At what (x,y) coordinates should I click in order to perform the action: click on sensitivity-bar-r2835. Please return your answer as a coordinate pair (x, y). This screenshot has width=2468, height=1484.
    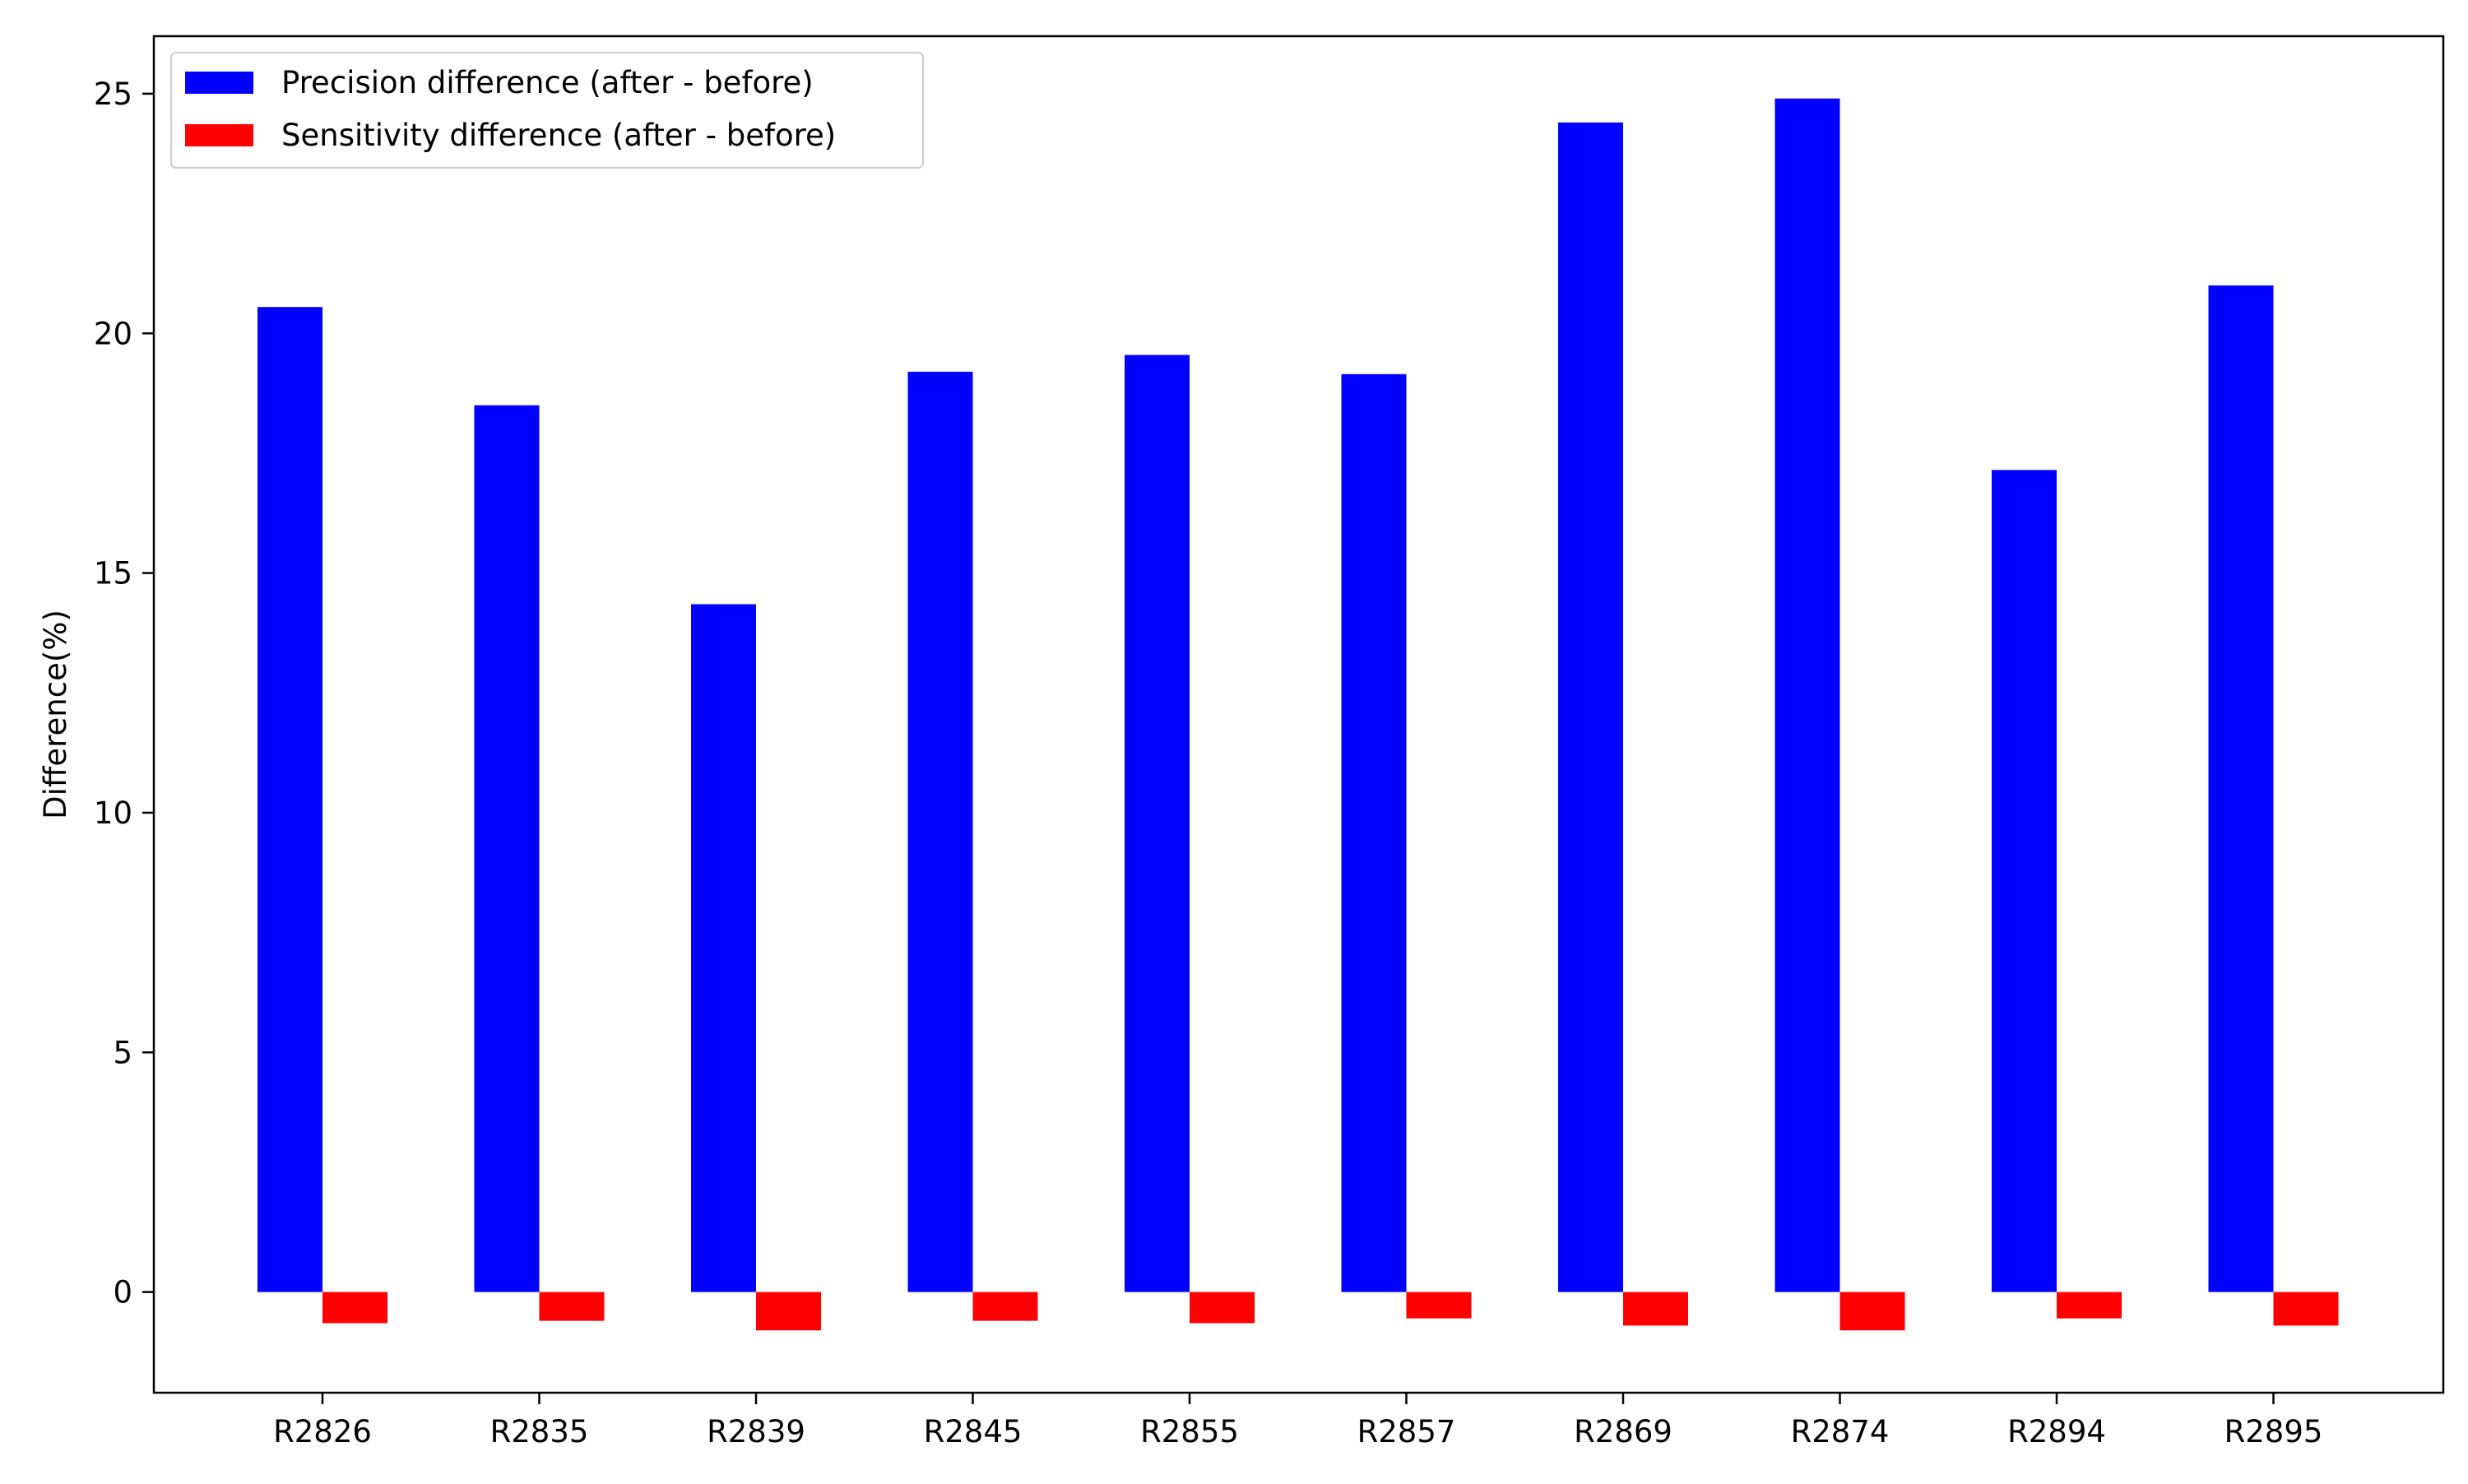
    Looking at the image, I should click on (572, 1306).